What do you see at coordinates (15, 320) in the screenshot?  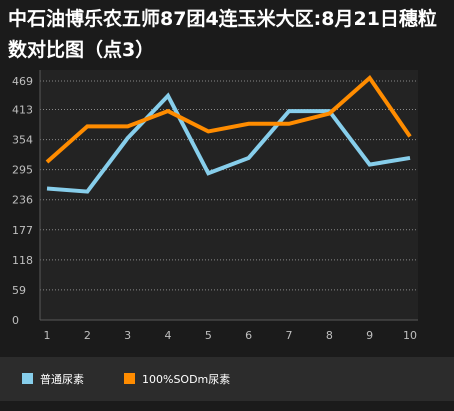 I see `y-tick-label: 0` at bounding box center [15, 320].